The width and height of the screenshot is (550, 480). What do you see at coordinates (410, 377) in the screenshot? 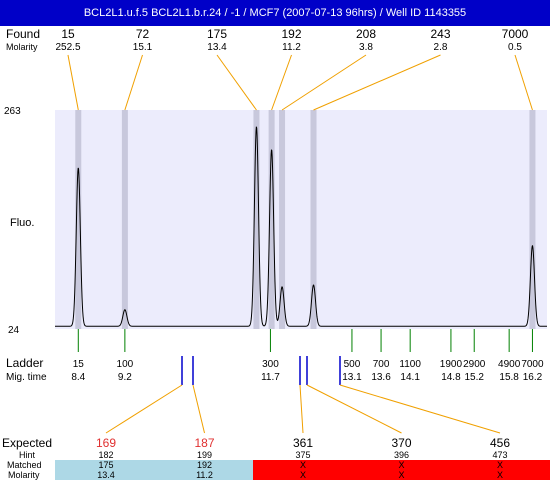
I see `ladder-time-value: 14.1` at bounding box center [410, 377].